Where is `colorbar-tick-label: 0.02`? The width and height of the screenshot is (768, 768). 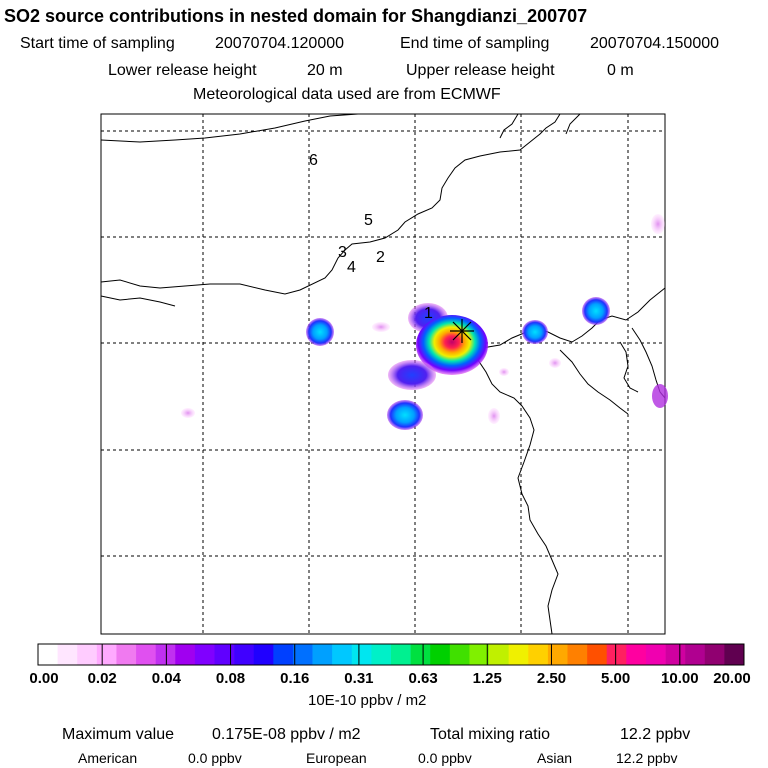
colorbar-tick-label: 0.02 is located at coordinates (102, 678).